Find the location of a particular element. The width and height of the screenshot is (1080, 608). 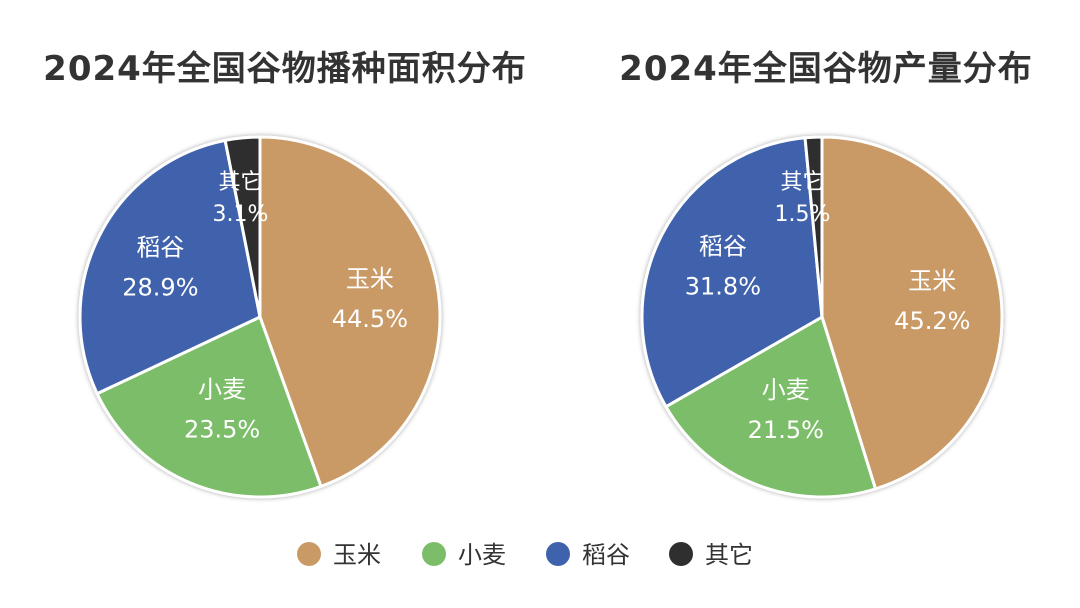

legend-label-wheat: 小麦 is located at coordinates (482, 555).